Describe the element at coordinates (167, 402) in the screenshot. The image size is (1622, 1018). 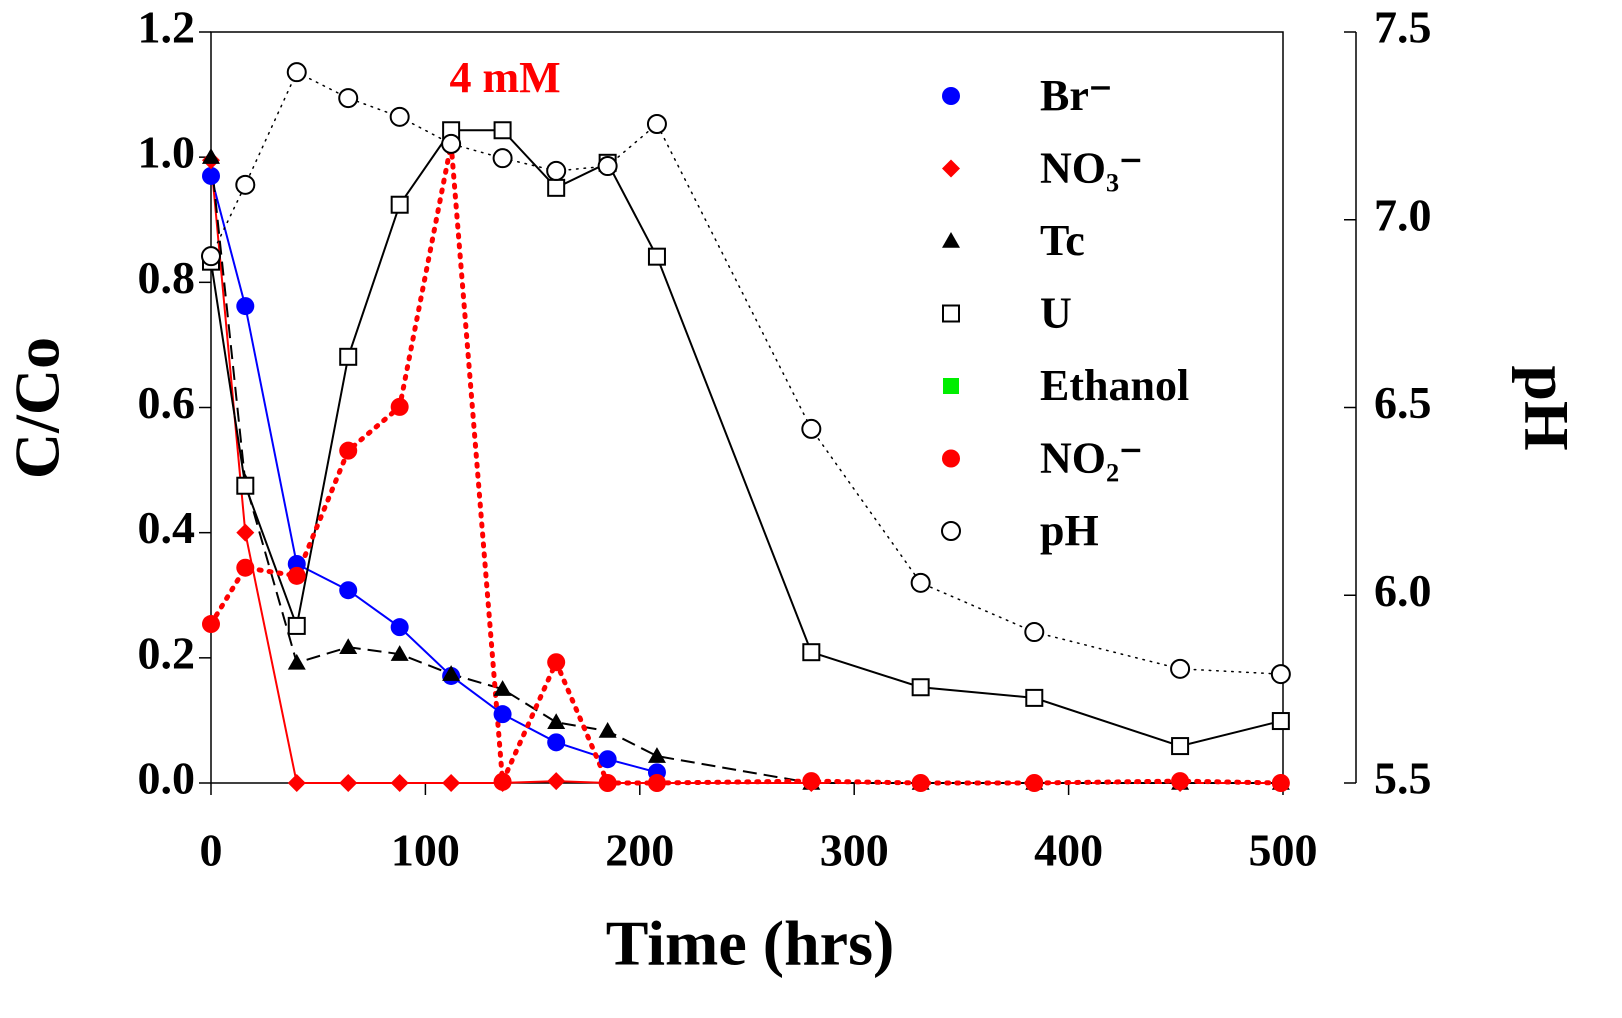
I see `y-tick-label: 0.6` at that location.